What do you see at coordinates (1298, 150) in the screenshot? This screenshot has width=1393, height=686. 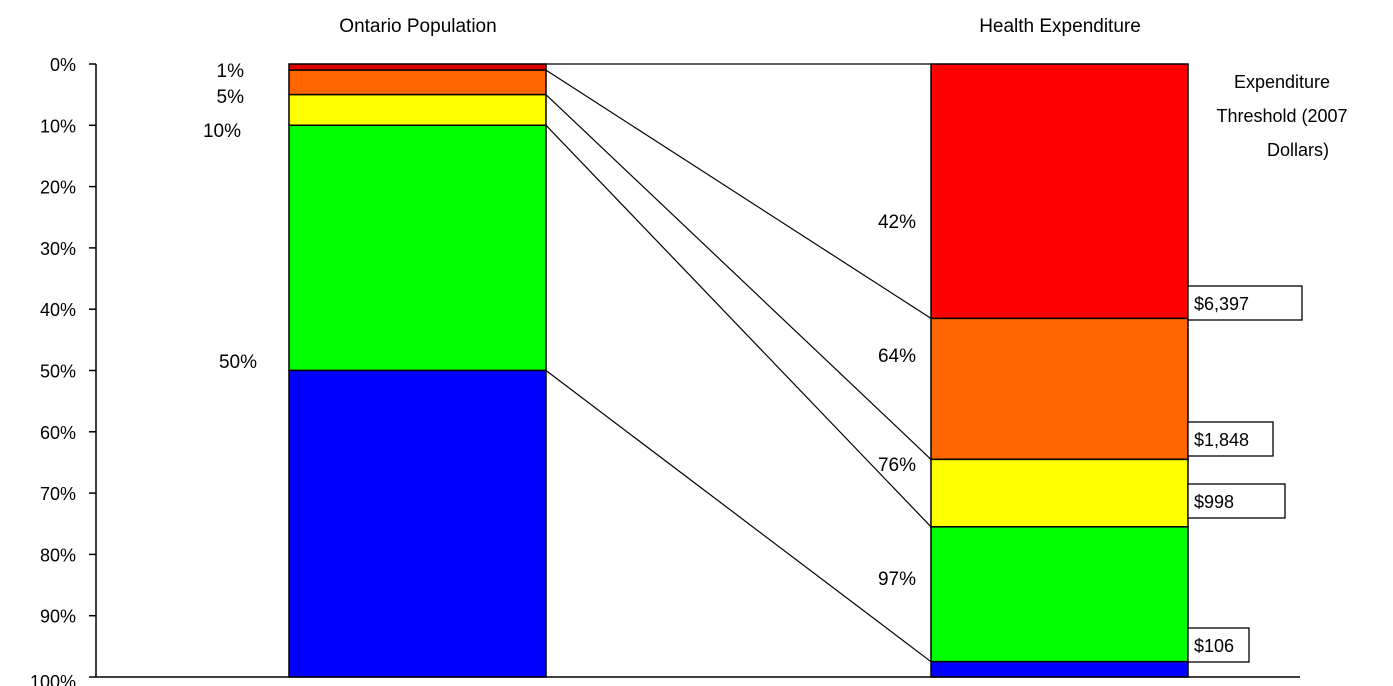 I see `threshold-header-line-3: Dollars)` at bounding box center [1298, 150].